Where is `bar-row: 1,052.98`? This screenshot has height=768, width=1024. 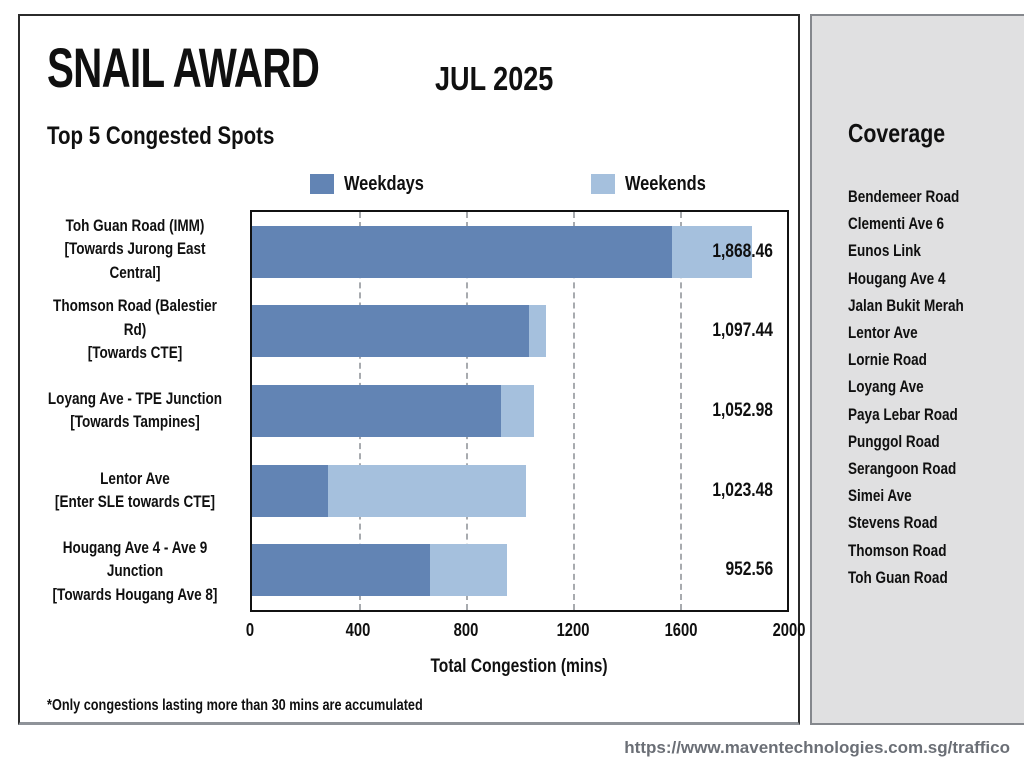
bar-row: 1,052.98 is located at coordinates (519, 411).